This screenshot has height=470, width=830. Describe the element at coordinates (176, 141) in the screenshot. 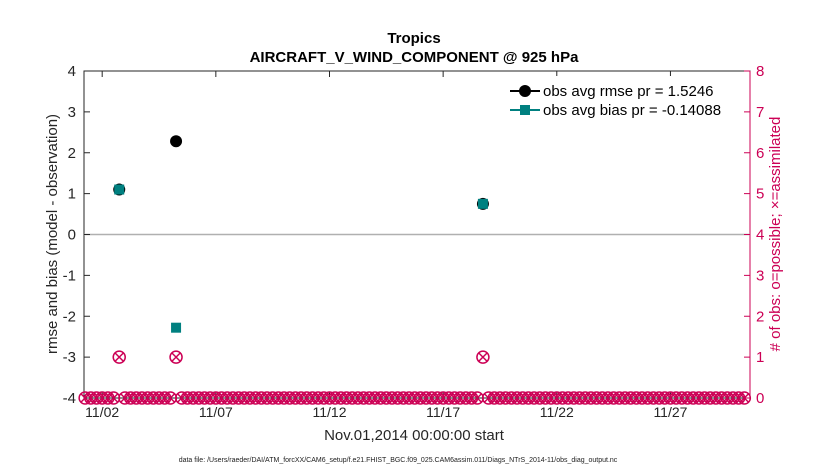

I see `rmse-point` at that location.